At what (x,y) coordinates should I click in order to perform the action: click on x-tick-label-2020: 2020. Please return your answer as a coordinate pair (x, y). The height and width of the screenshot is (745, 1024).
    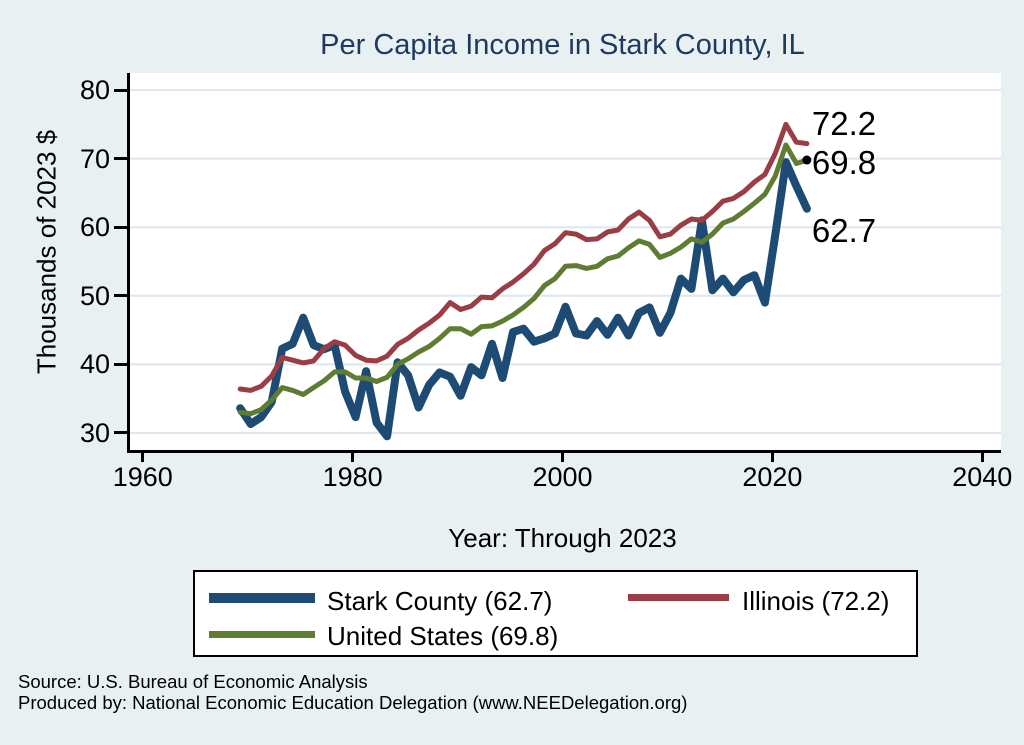
    Looking at the image, I should click on (772, 477).